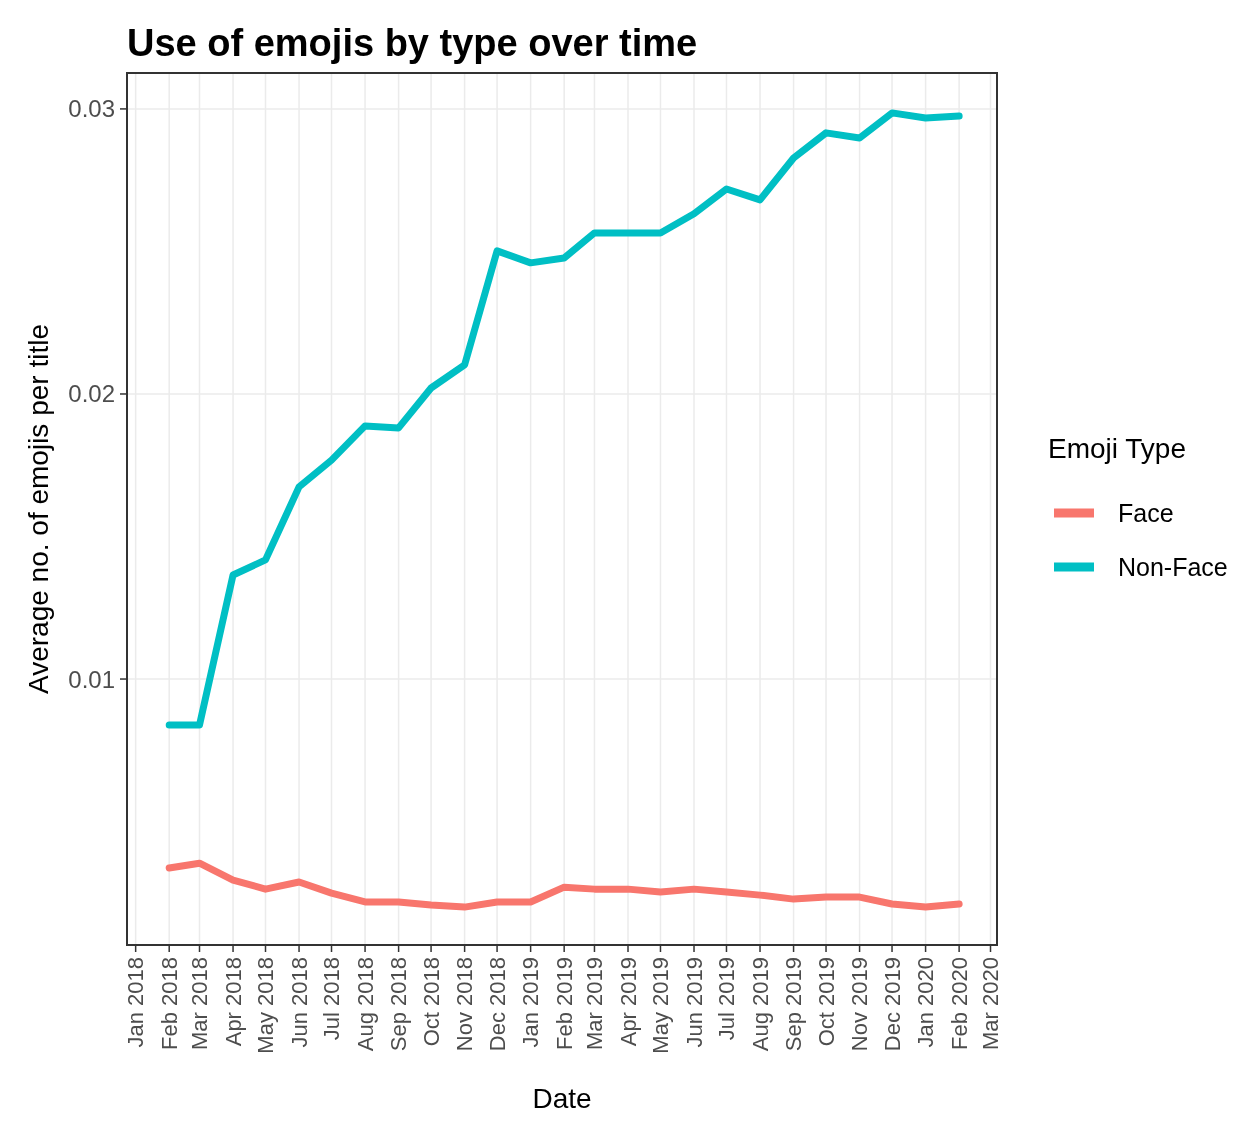 Image resolution: width=1254 pixels, height=1125 pixels. I want to click on x-tick-label: Sep 2019, so click(794, 1004).